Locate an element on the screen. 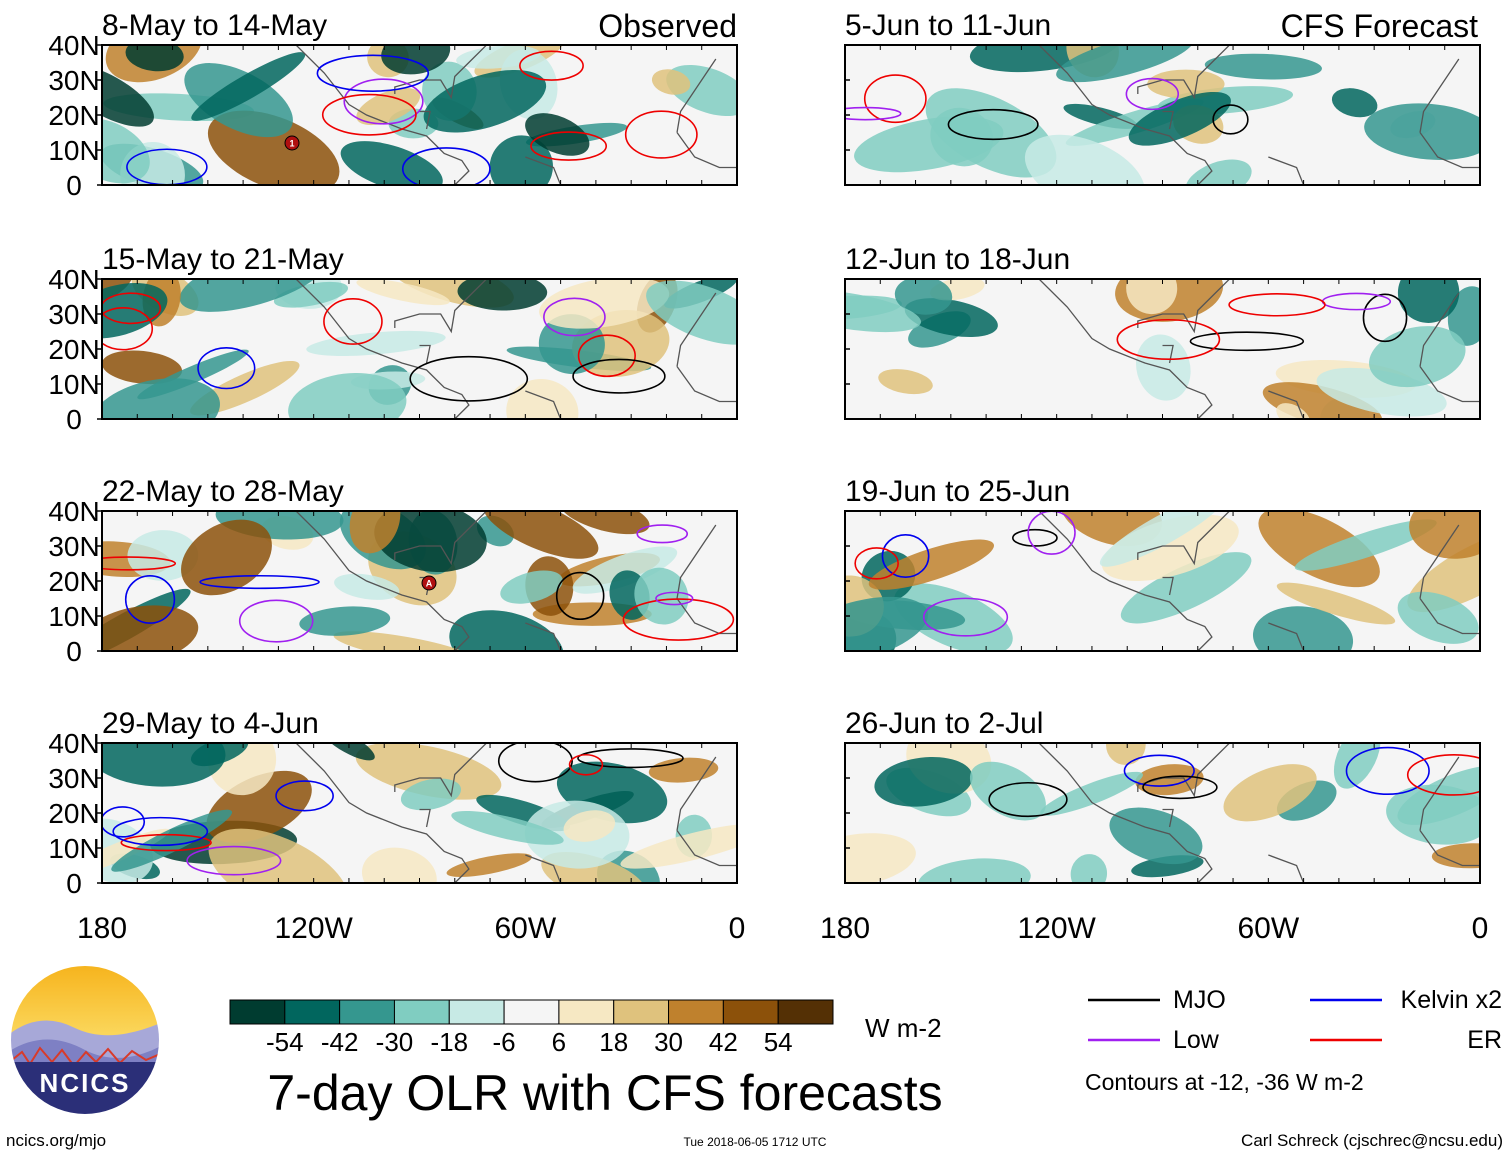 This screenshot has height=1162, width=1510. footer-right: Carl Schreck (cjschrec@ncsu.edu) is located at coordinates (1372, 1140).